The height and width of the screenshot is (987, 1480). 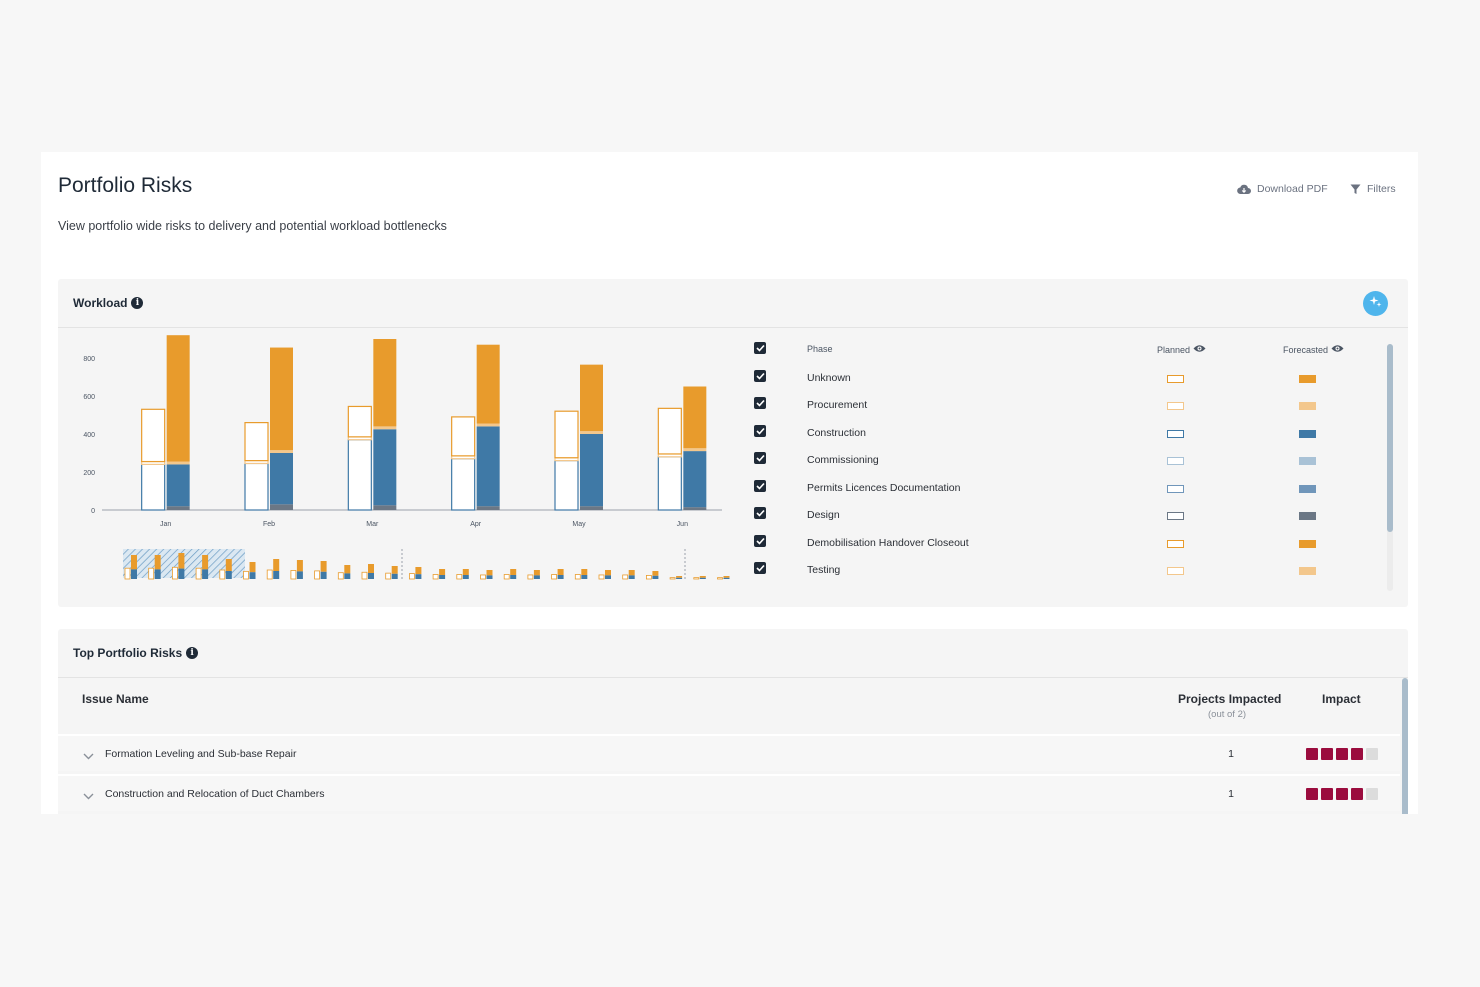 I want to click on filters-button: Filters, so click(x=1373, y=189).